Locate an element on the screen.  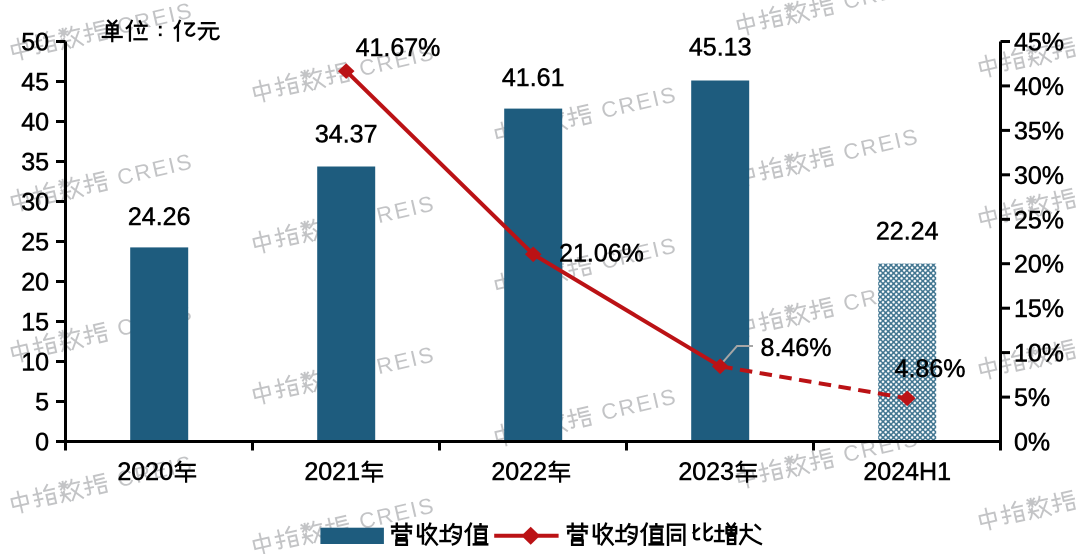
svg-text: 20 is located at coordinates (35, 283).